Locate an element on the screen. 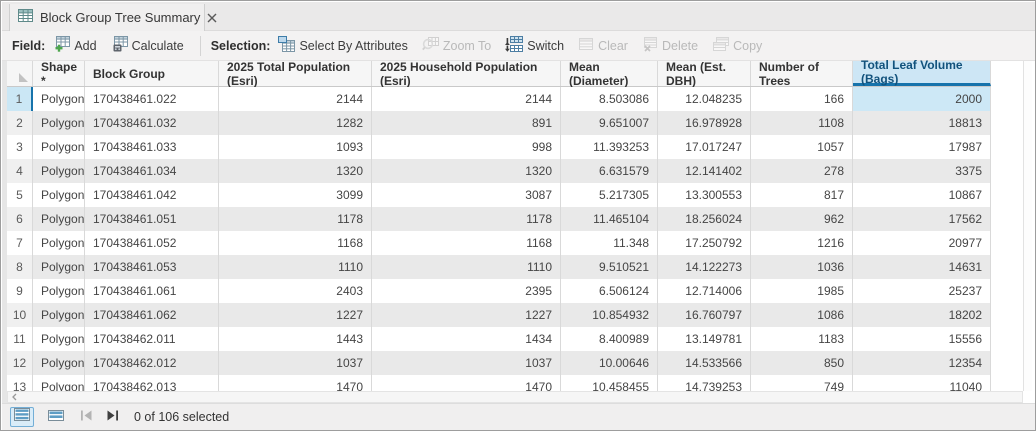 This screenshot has width=1036, height=431. scroll-left-icon is located at coordinates (15, 397).